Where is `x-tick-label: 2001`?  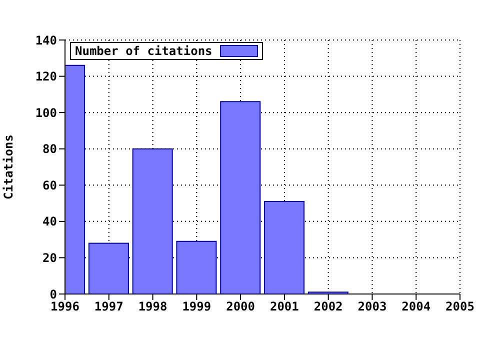 x-tick-label: 2001 is located at coordinates (284, 307).